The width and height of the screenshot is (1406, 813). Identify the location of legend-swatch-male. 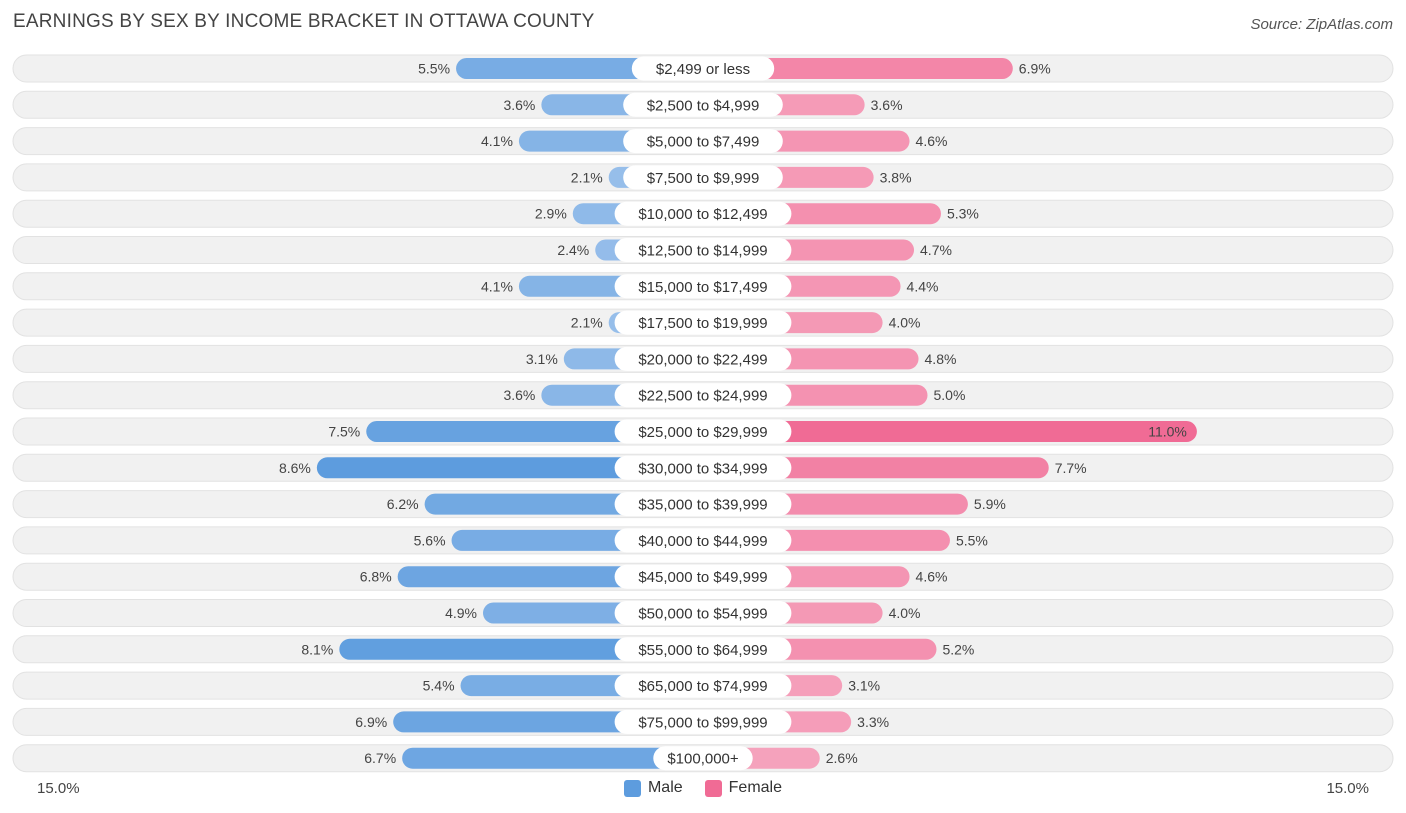
(632, 788).